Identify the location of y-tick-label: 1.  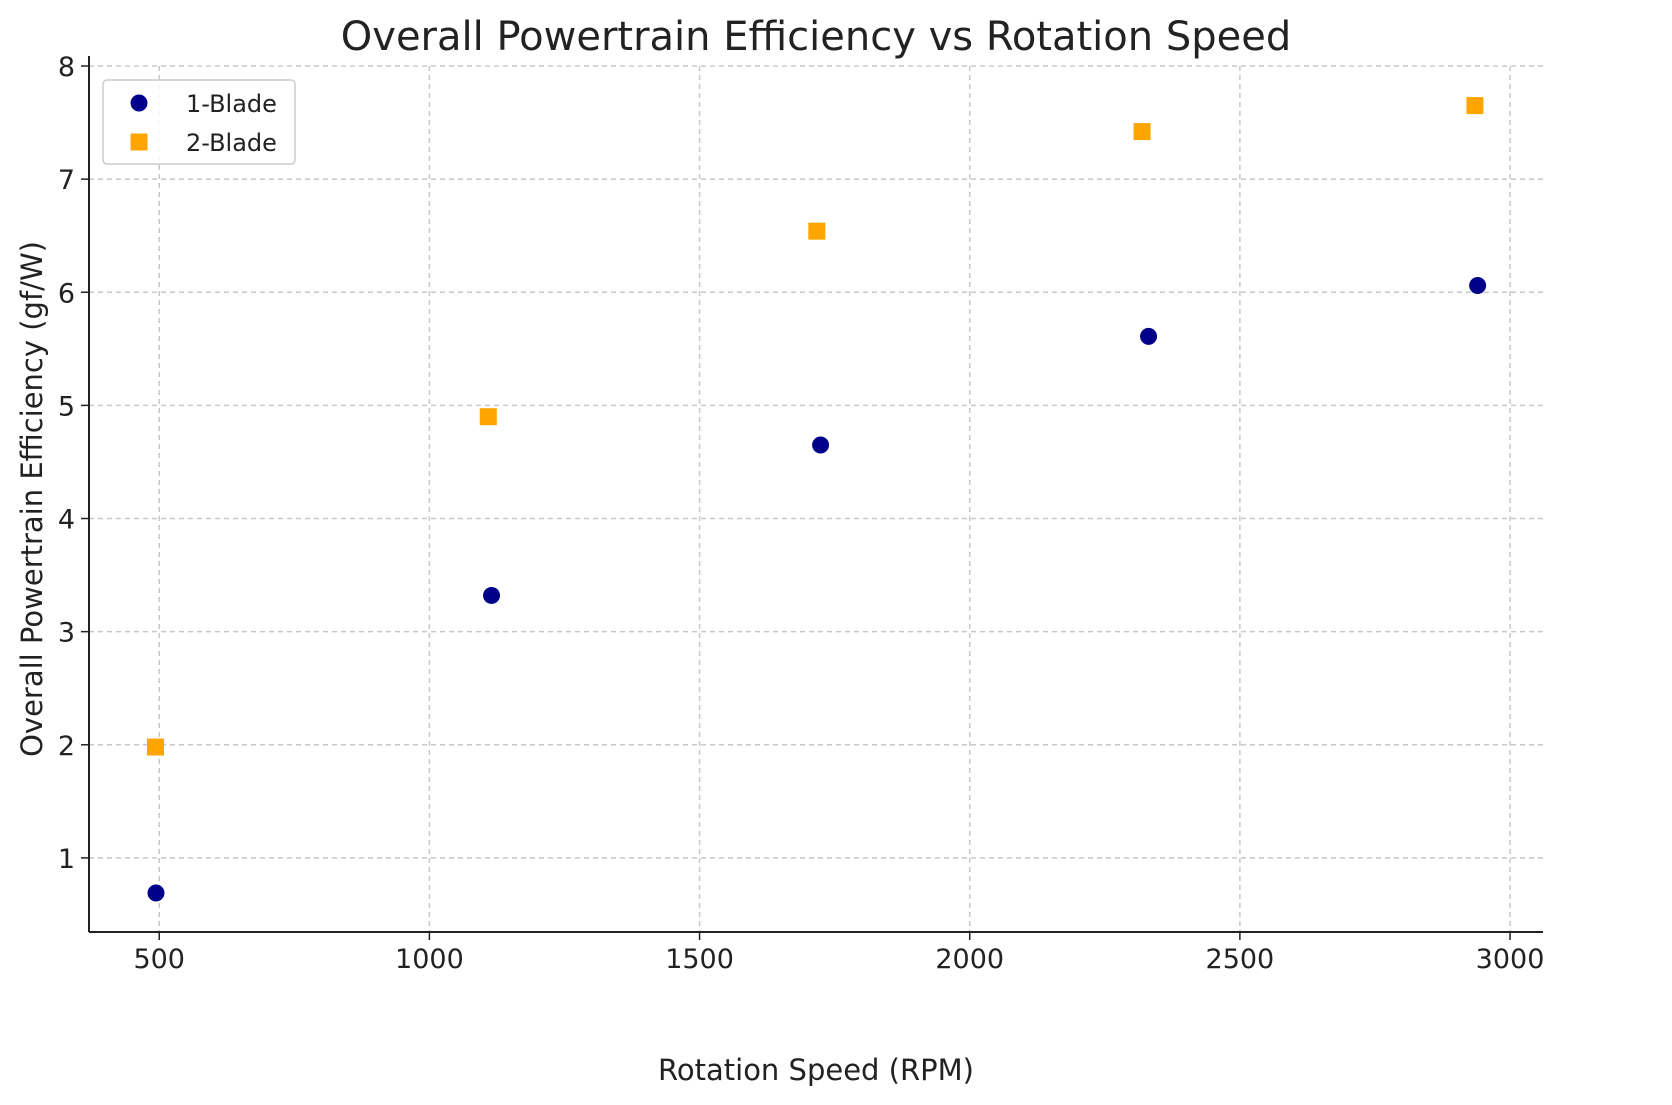
(66, 859).